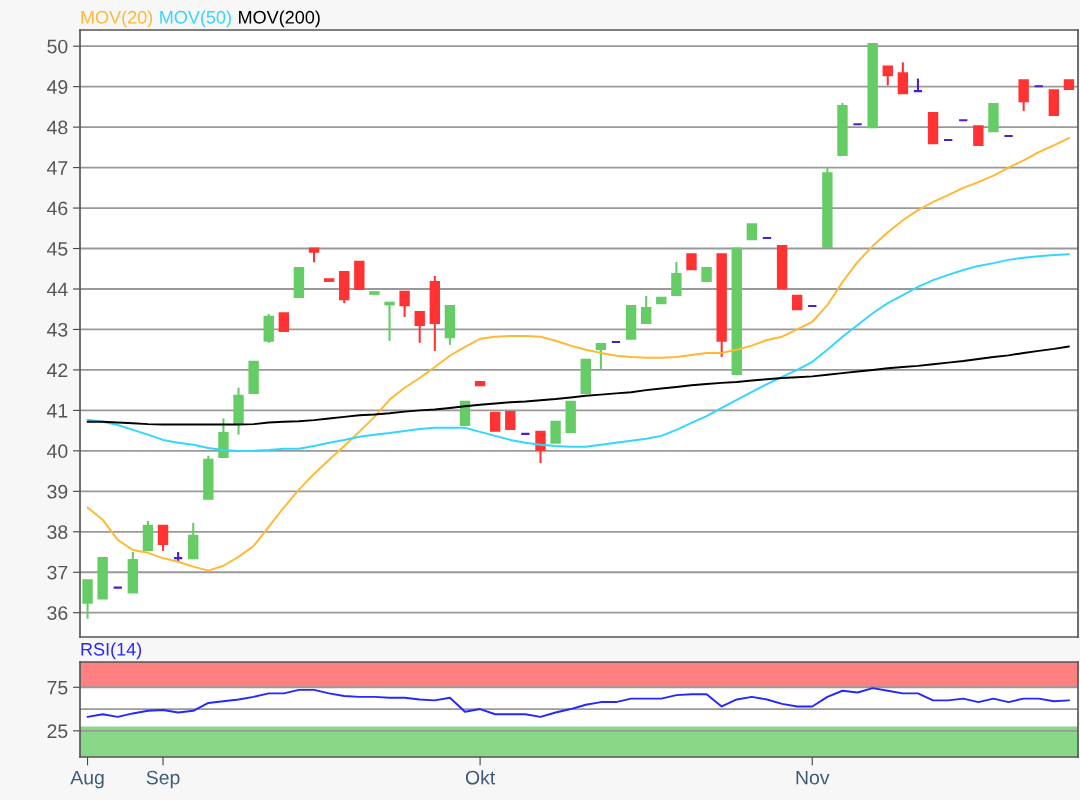 The height and width of the screenshot is (800, 1080). I want to click on text: MOV(20), so click(117, 19).